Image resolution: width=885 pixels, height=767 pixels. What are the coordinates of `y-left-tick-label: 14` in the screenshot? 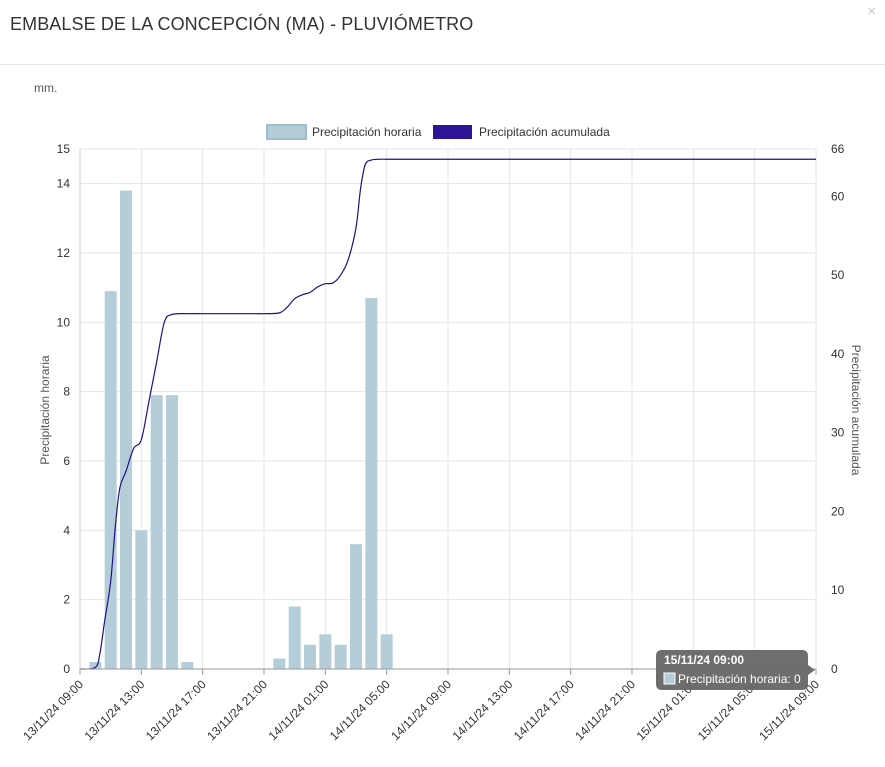 It's located at (64, 184).